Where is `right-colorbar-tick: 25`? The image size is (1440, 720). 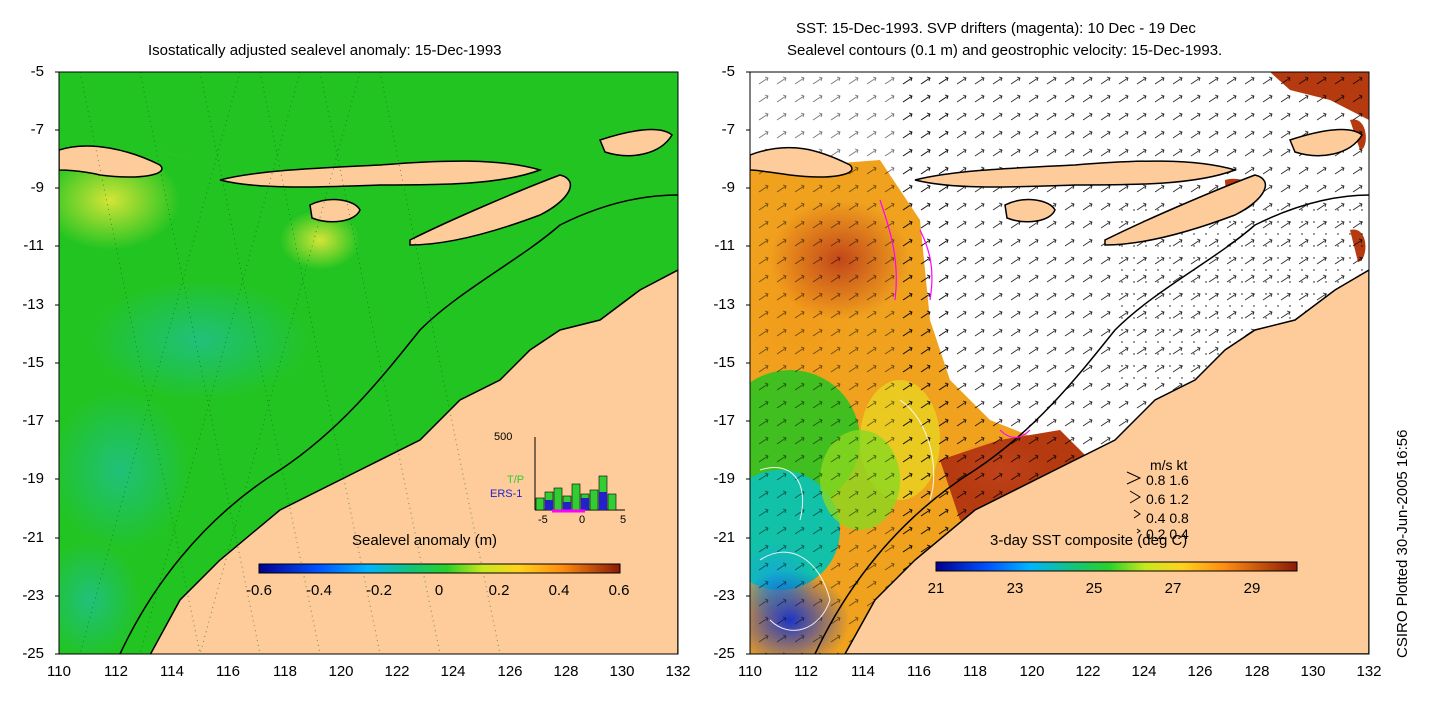 right-colorbar-tick: 25 is located at coordinates (1094, 588).